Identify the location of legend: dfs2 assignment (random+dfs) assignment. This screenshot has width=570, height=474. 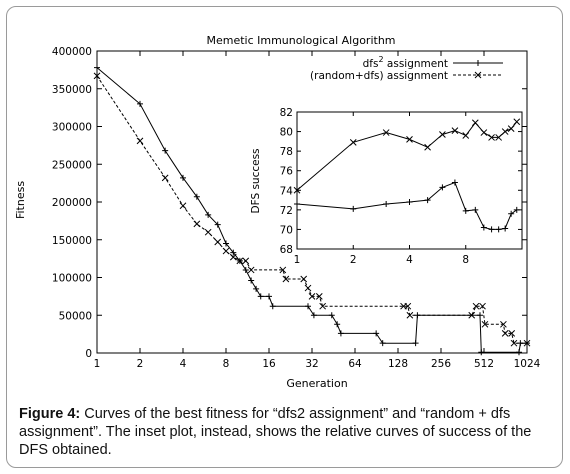
(406, 68).